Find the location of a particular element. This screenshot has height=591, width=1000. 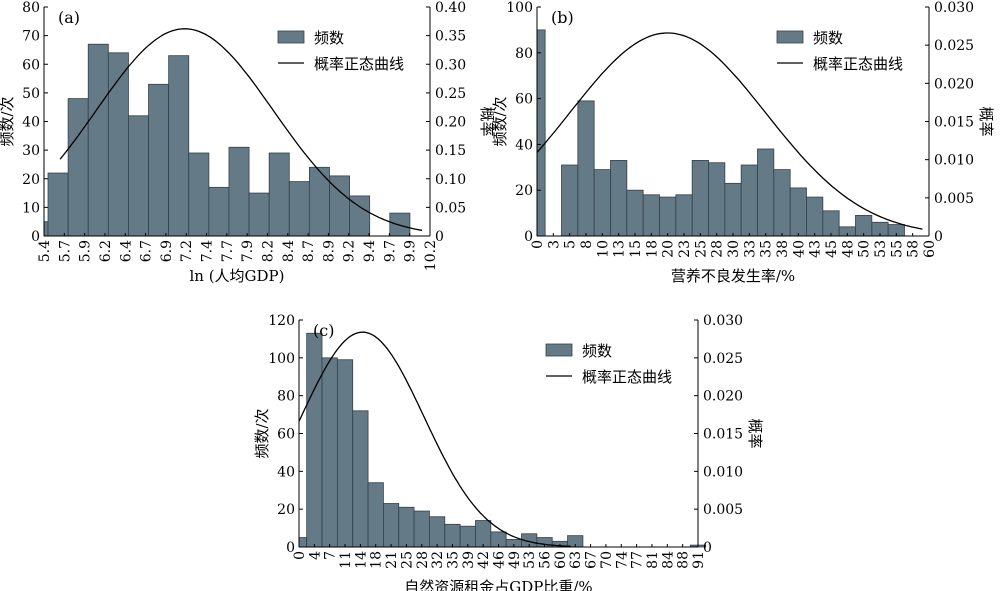

x-tick-label: 11 is located at coordinates (346, 560).